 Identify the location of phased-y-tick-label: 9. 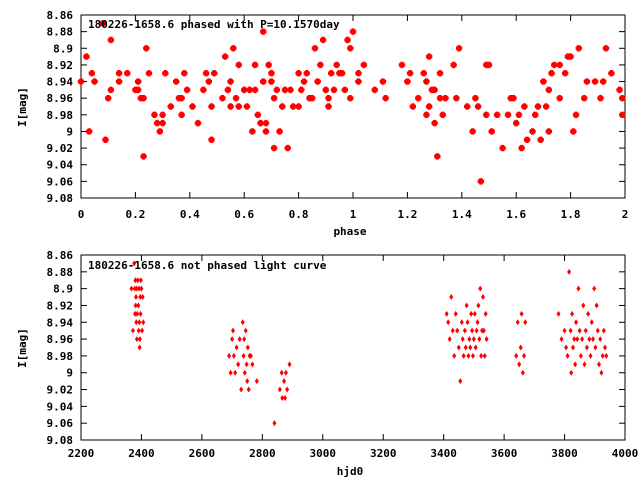
(69, 131).